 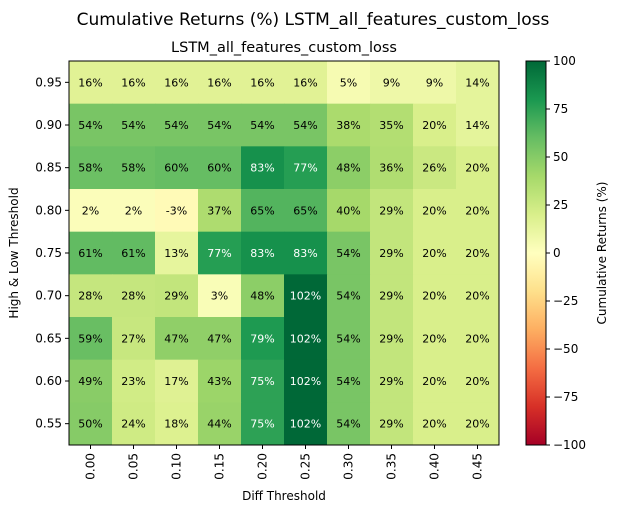 What do you see at coordinates (90, 210) in the screenshot?
I see `cell-value-label: 2%` at bounding box center [90, 210].